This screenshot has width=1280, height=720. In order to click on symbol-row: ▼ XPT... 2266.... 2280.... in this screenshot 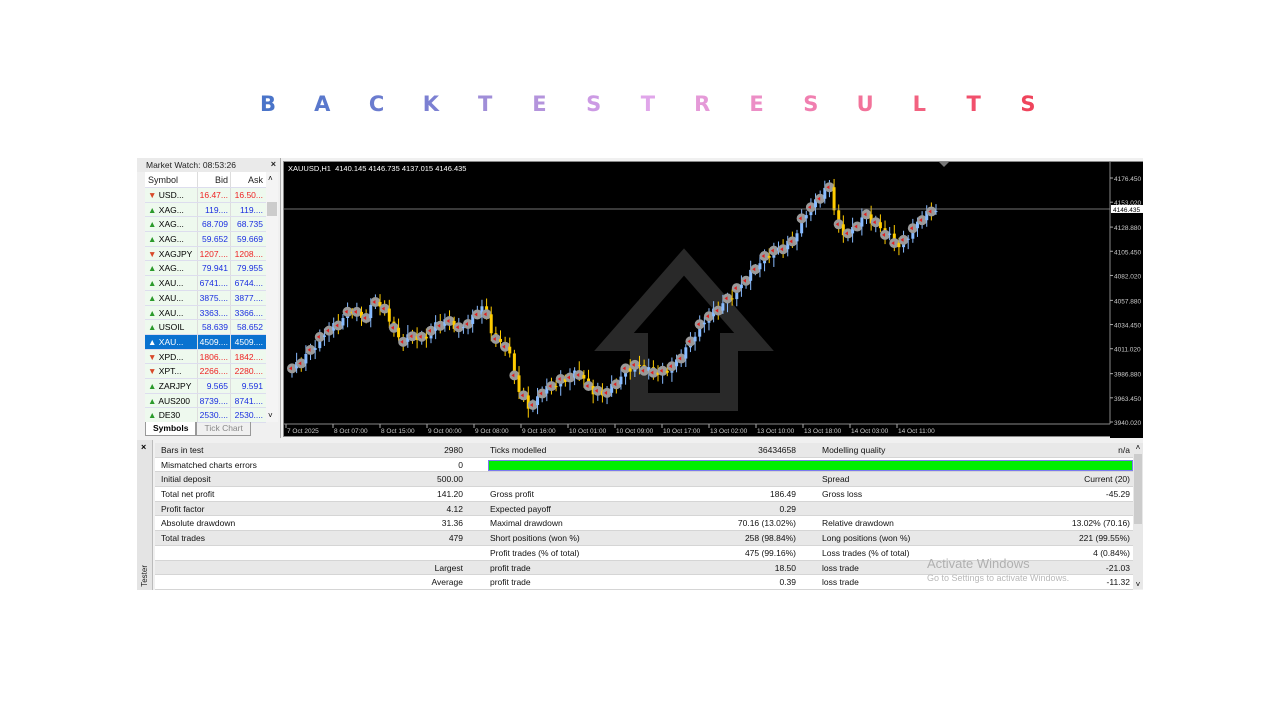, I will do `click(205, 371)`.